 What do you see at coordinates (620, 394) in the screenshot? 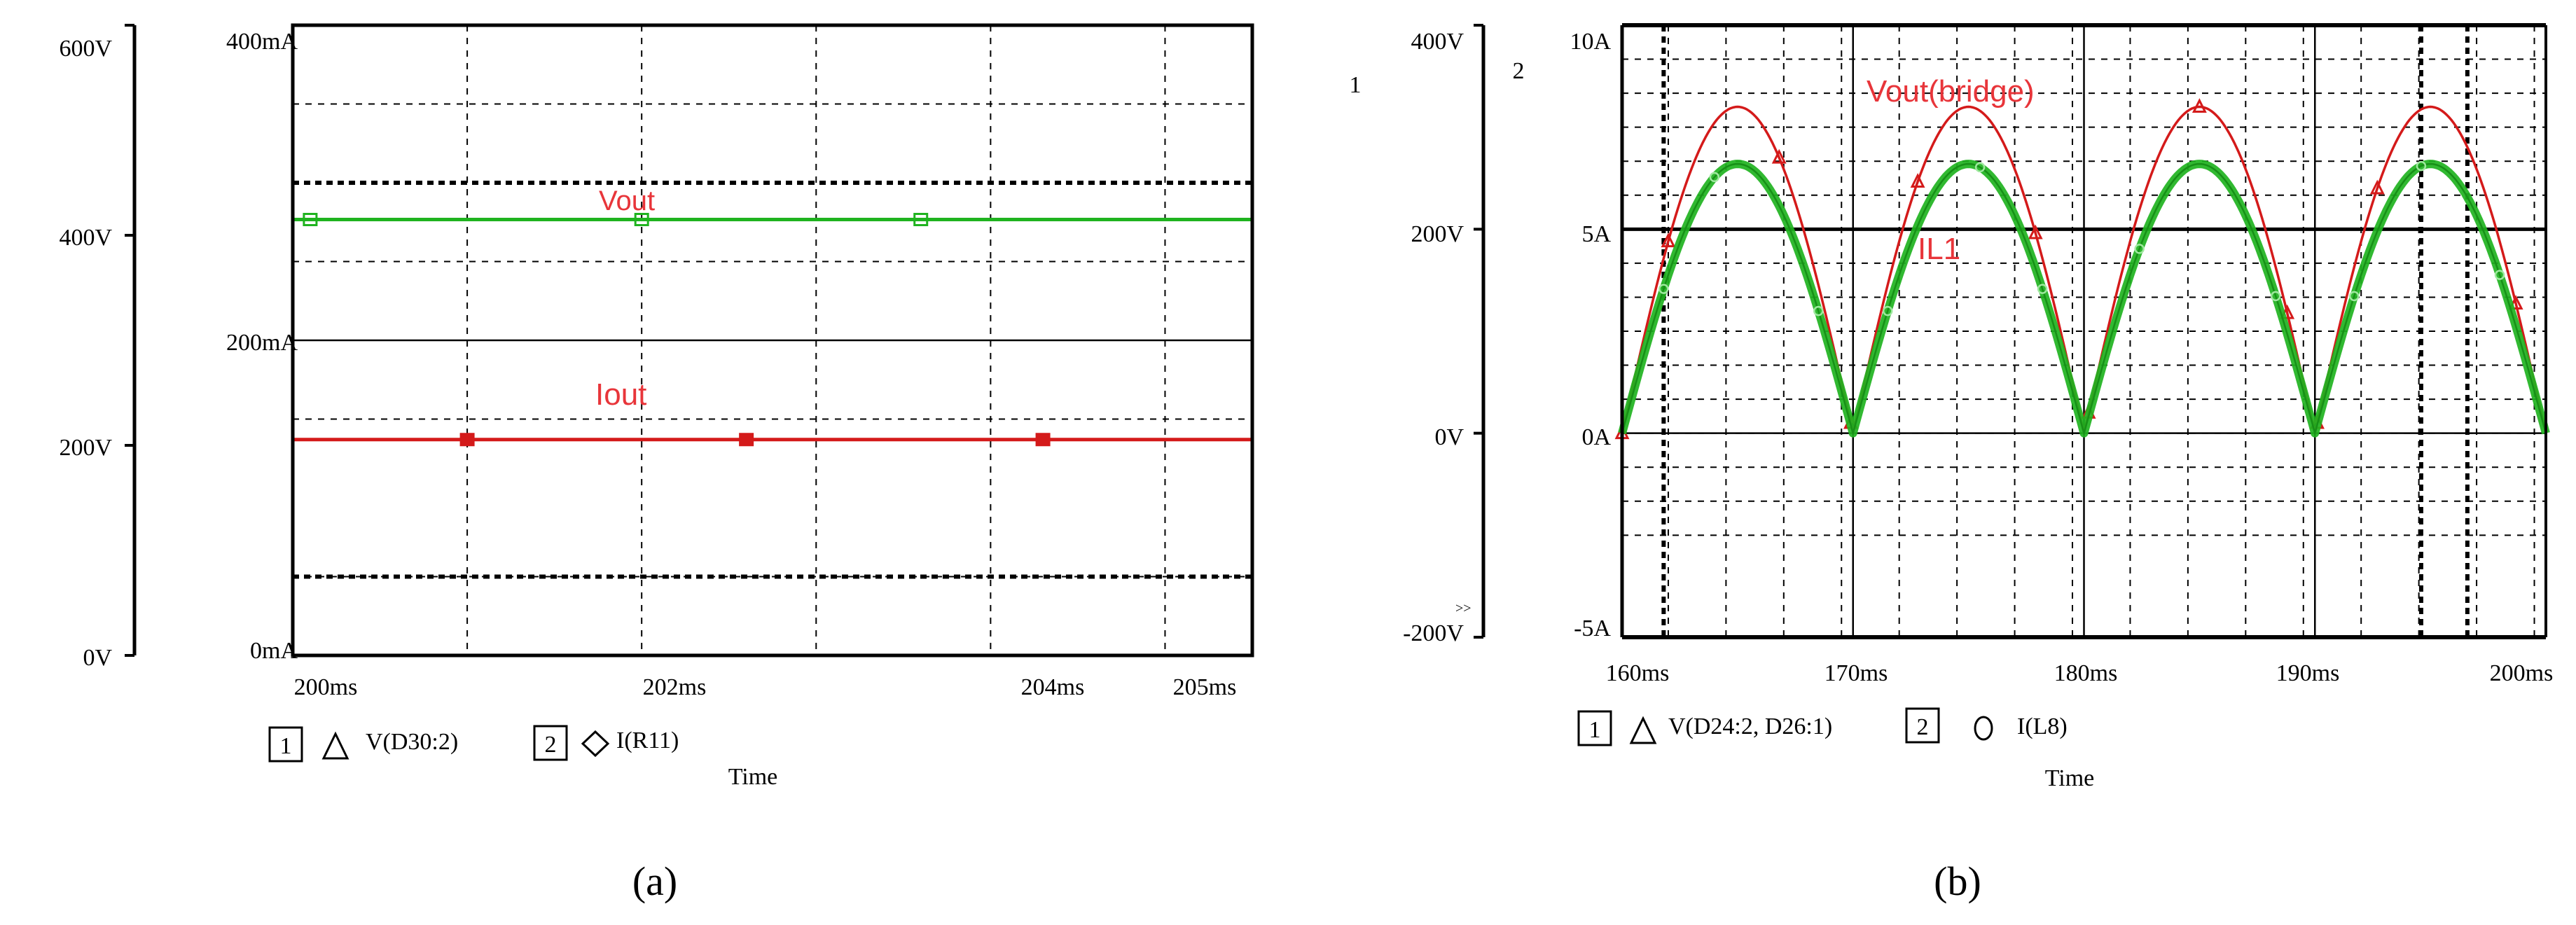
I see `series-label-iout: Iout` at bounding box center [620, 394].